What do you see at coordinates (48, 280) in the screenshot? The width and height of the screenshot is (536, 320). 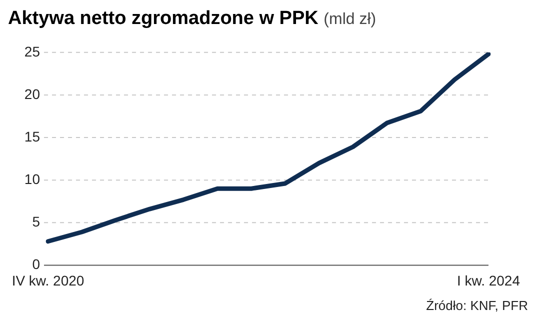 I see `x-tick-label: IV kw. 2020` at bounding box center [48, 280].